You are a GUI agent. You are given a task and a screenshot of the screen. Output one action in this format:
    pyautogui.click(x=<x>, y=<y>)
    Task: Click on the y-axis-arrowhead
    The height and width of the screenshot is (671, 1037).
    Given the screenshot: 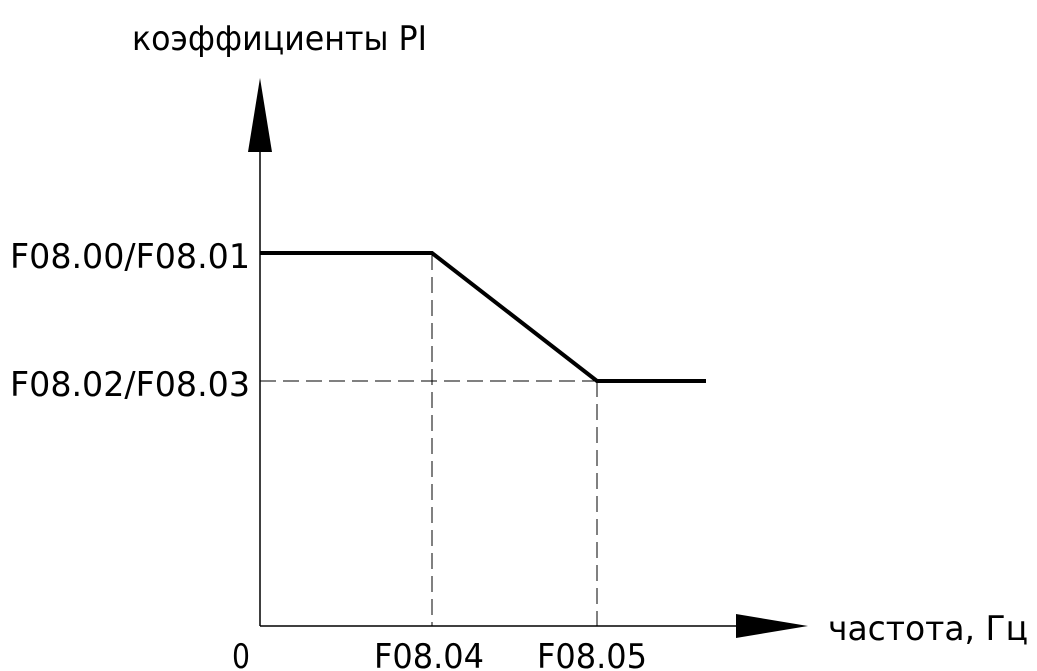 What is the action you would take?
    pyautogui.click(x=260, y=115)
    